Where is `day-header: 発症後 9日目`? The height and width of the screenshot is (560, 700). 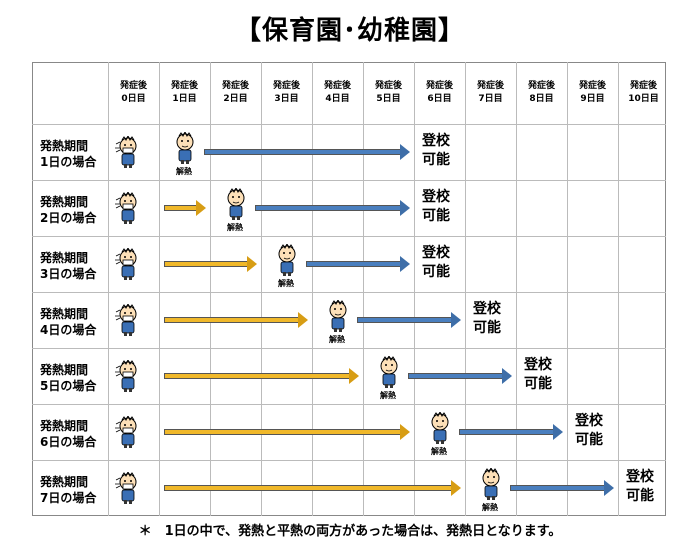
day-header: 発症後 9日目 is located at coordinates (592, 92).